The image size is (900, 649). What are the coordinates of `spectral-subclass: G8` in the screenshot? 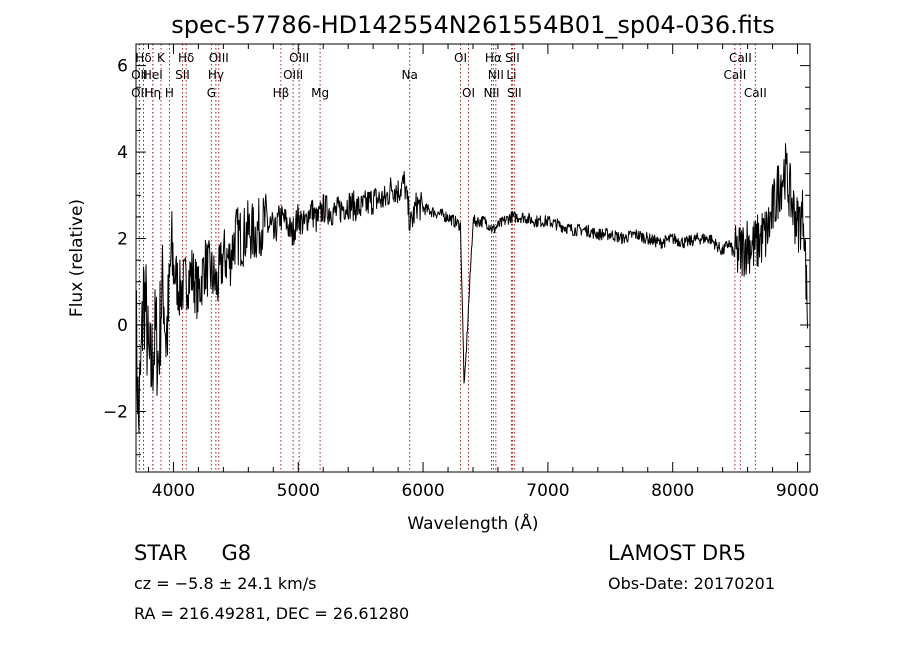 It's located at (236, 553).